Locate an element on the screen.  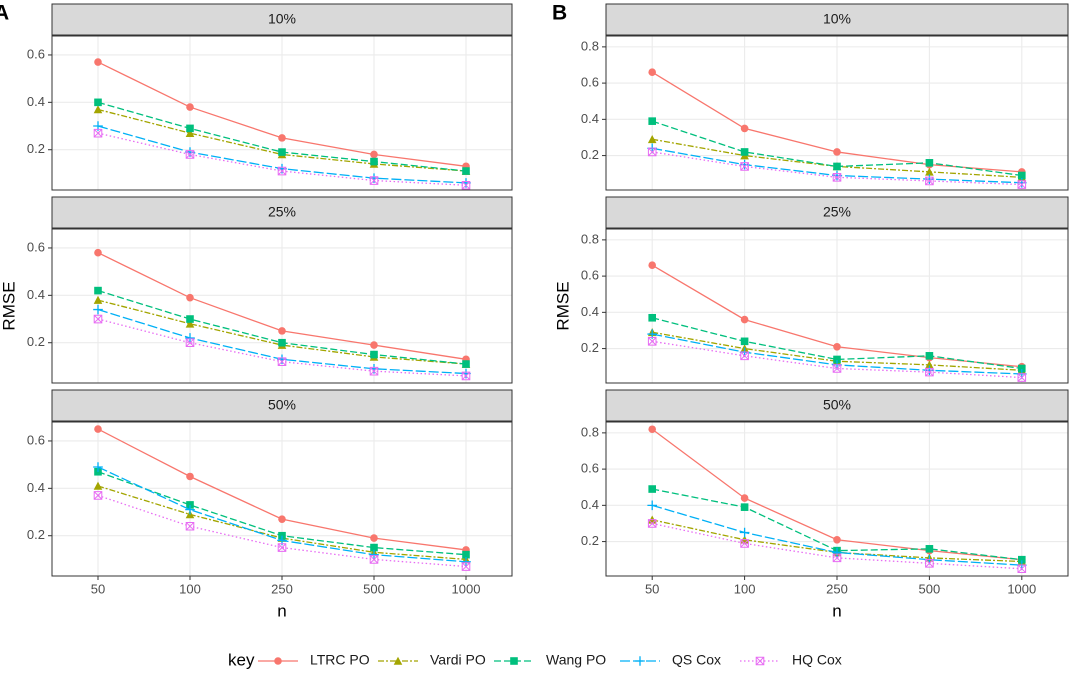
x-axis-label: n is located at coordinates (281, 610).